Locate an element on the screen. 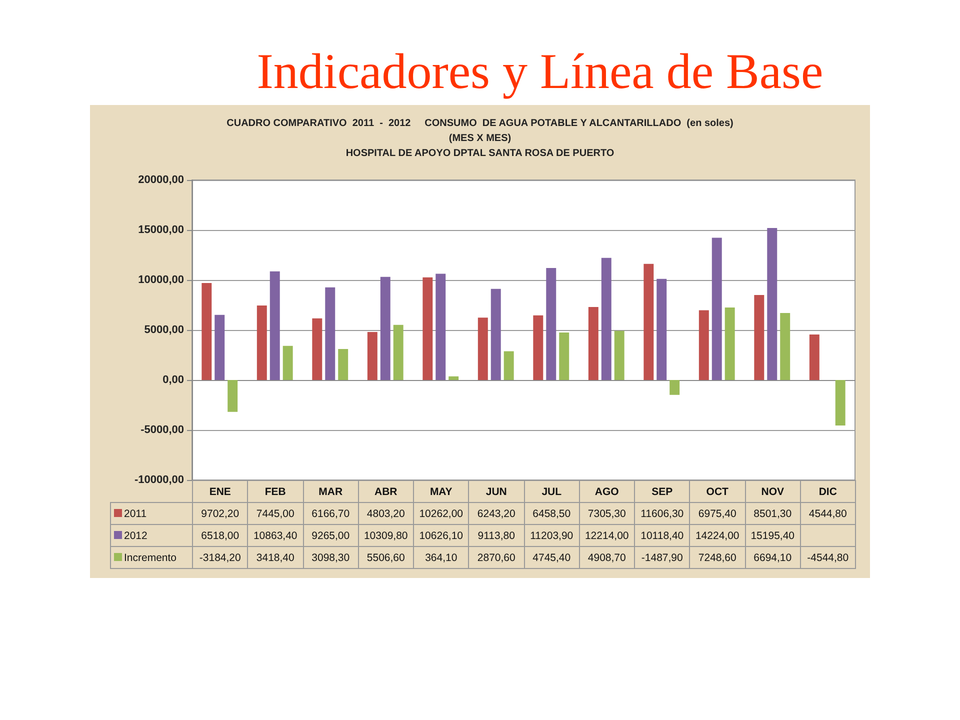 This screenshot has height=720, width=960. y-tick-label: 20000,00 is located at coordinates (161, 180).